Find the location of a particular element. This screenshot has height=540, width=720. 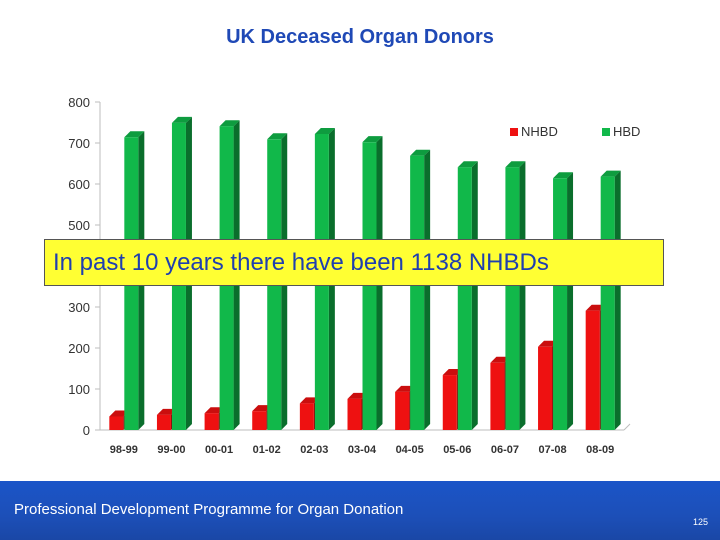

x-tick-label: 99-00 is located at coordinates (171, 450).